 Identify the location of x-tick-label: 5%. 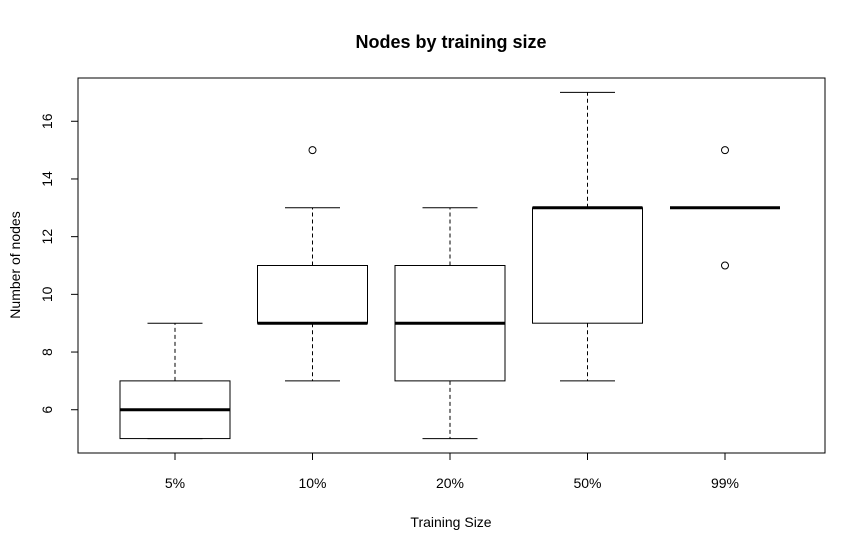
(175, 483).